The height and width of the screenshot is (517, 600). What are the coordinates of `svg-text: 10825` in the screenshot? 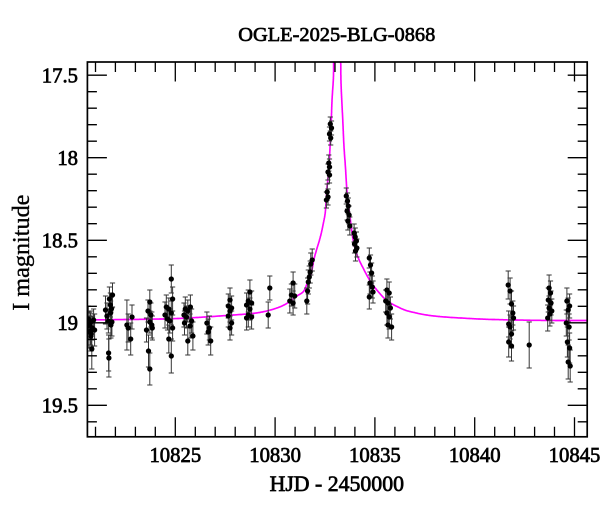 It's located at (175, 456).